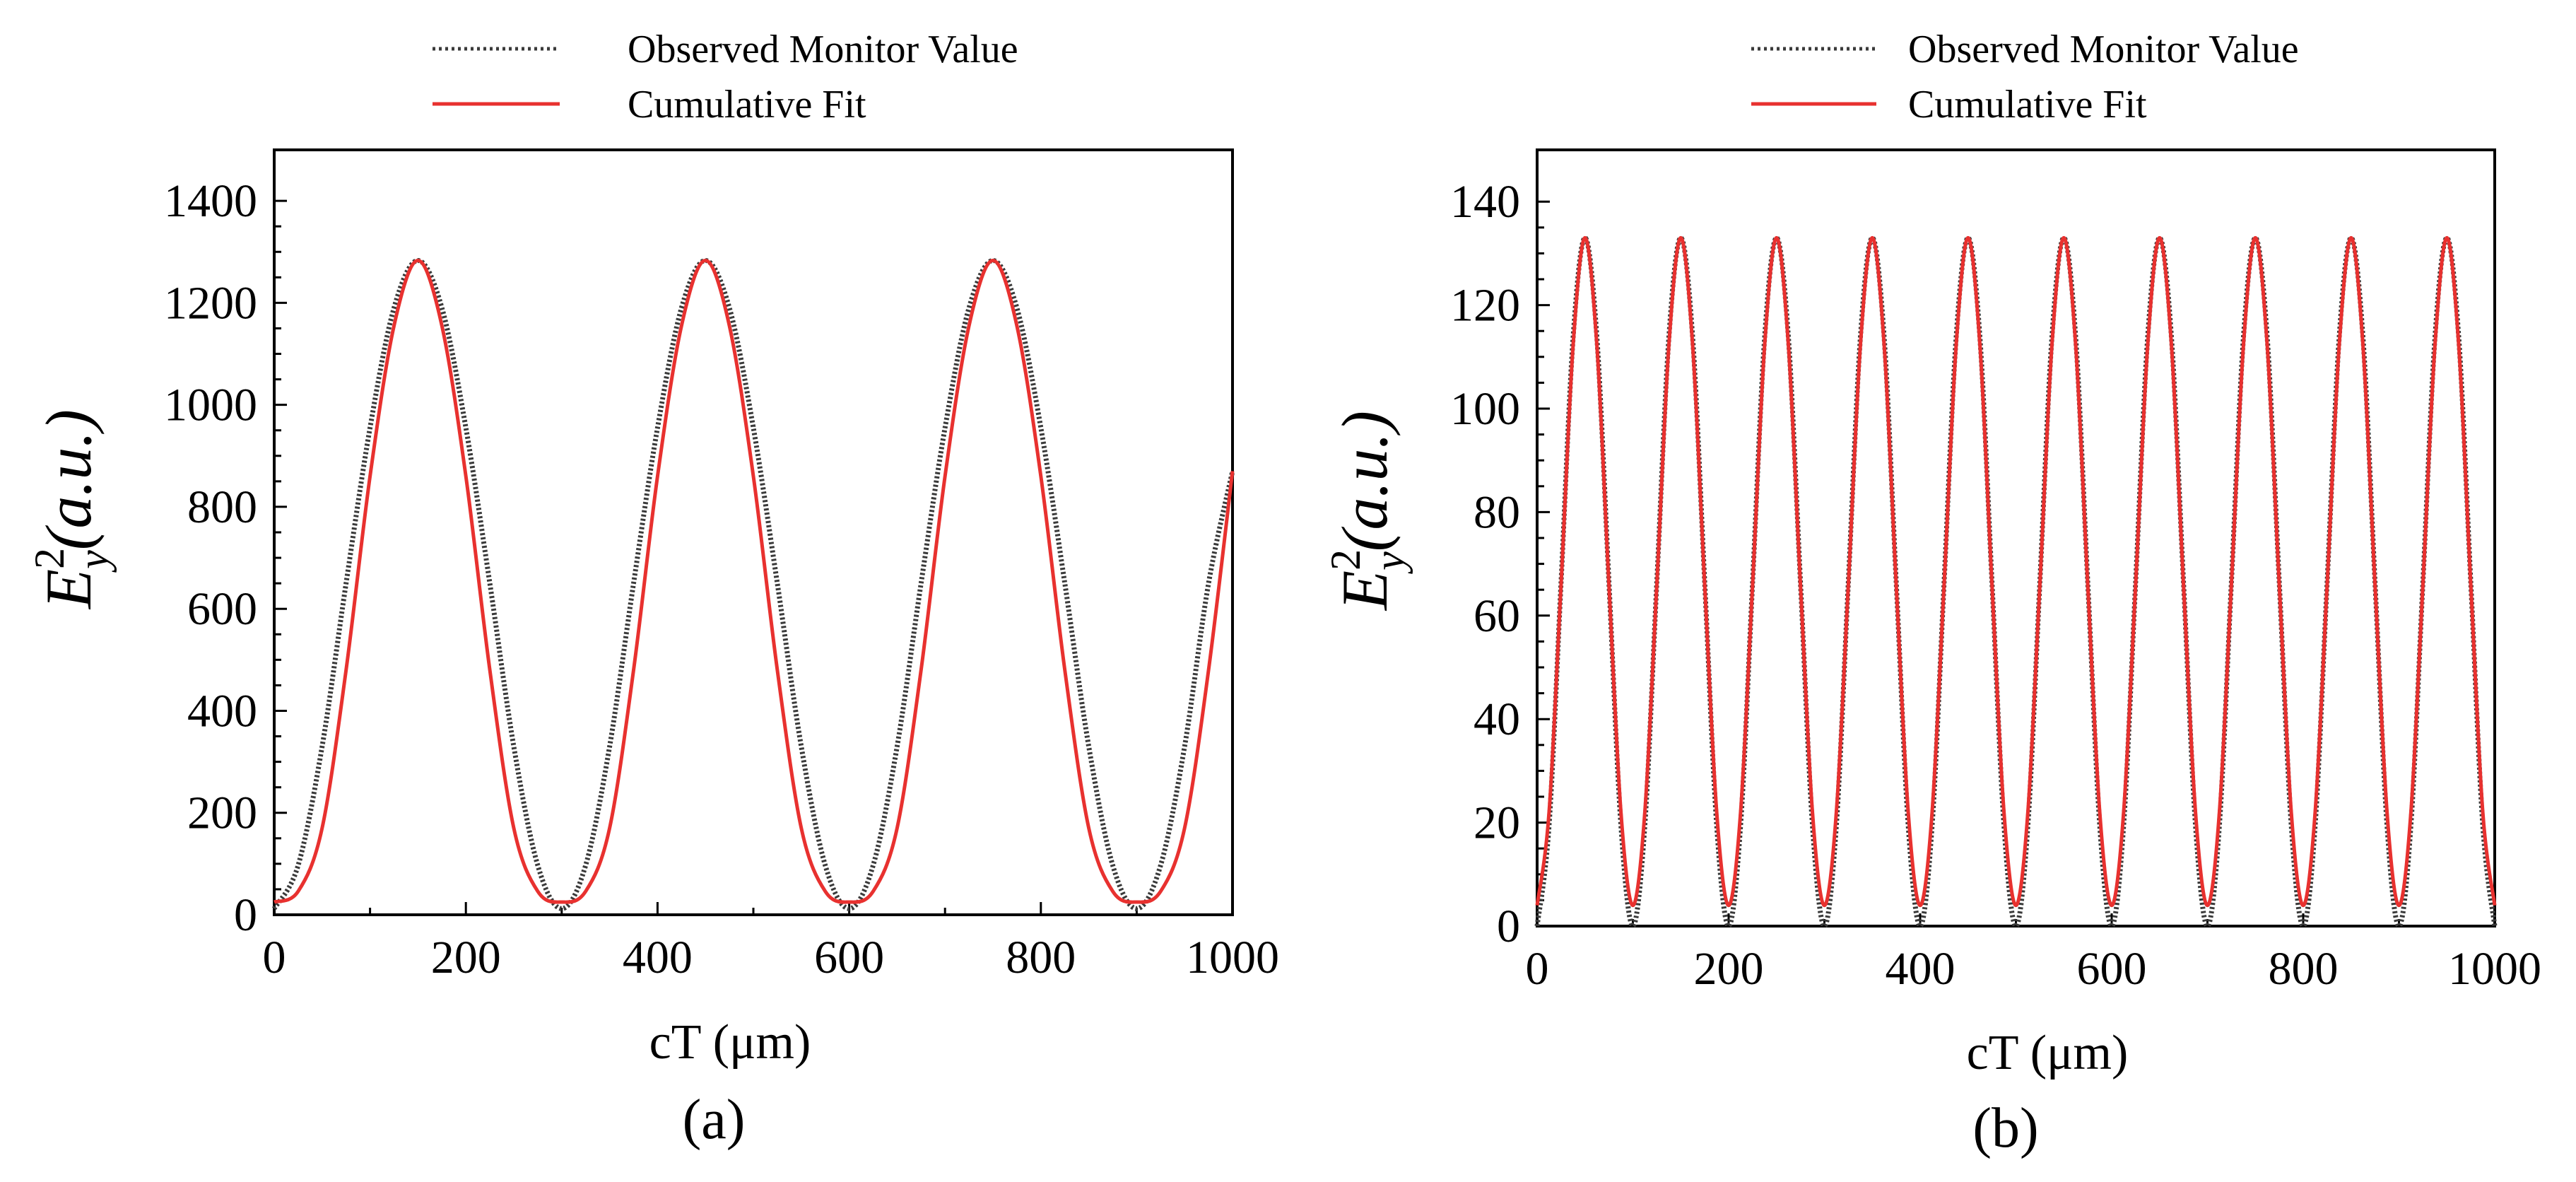  Describe the element at coordinates (2304, 969) in the screenshot. I see `x-tick-label-b: 800` at that location.